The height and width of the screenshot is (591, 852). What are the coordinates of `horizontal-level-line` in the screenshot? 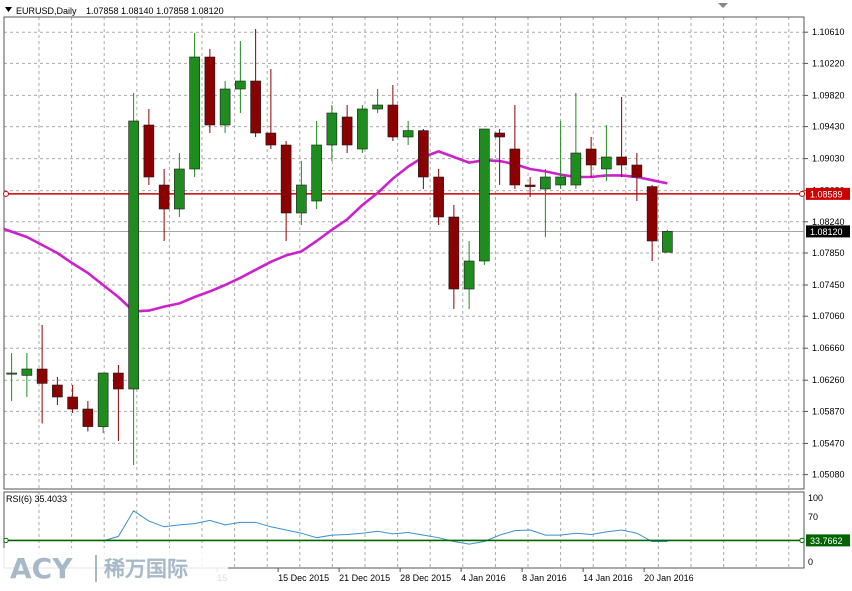 It's located at (404, 211).